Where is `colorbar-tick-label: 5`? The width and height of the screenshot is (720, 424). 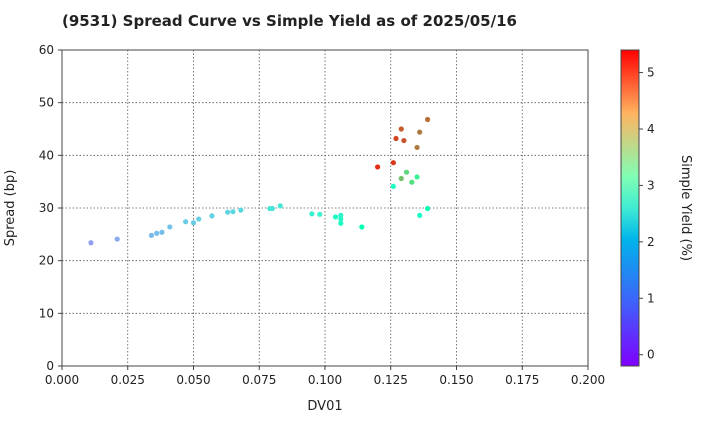 colorbar-tick-label: 5 is located at coordinates (651, 73).